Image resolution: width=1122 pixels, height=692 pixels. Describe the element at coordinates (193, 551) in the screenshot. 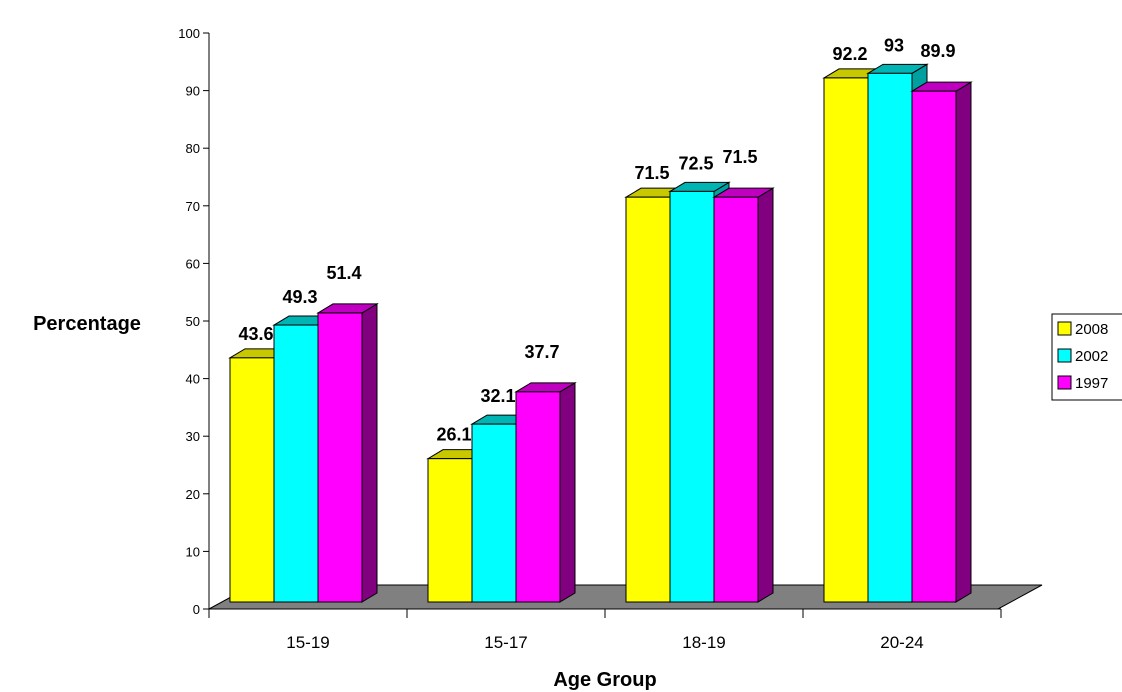

I see `y-tick-label: 10` at that location.